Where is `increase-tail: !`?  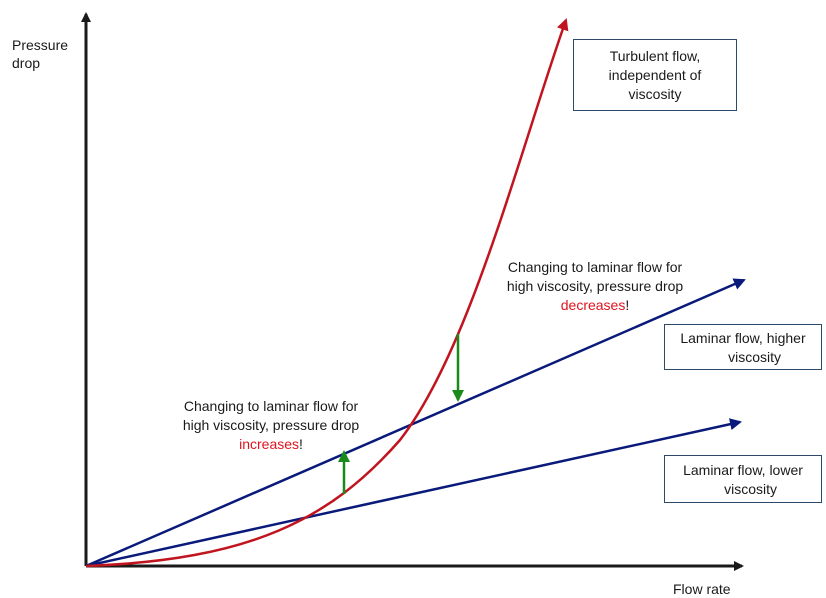 increase-tail: ! is located at coordinates (301, 444).